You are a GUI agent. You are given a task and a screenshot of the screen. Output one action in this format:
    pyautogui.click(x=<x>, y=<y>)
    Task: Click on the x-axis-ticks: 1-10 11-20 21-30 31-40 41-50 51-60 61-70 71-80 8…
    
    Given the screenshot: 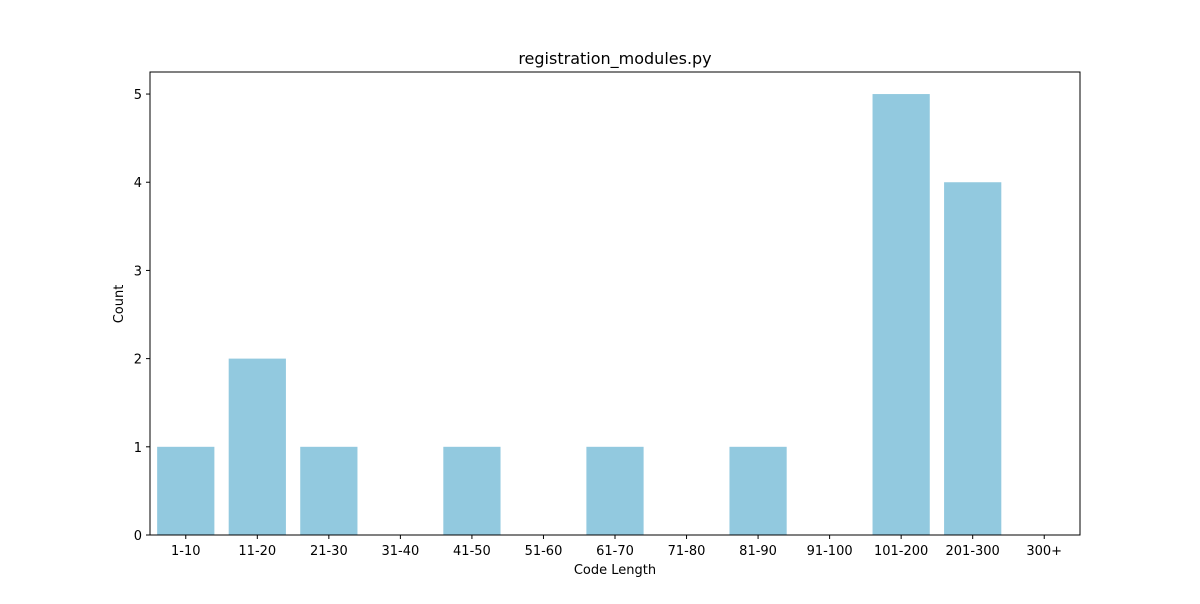 What is the action you would take?
    pyautogui.click(x=616, y=547)
    